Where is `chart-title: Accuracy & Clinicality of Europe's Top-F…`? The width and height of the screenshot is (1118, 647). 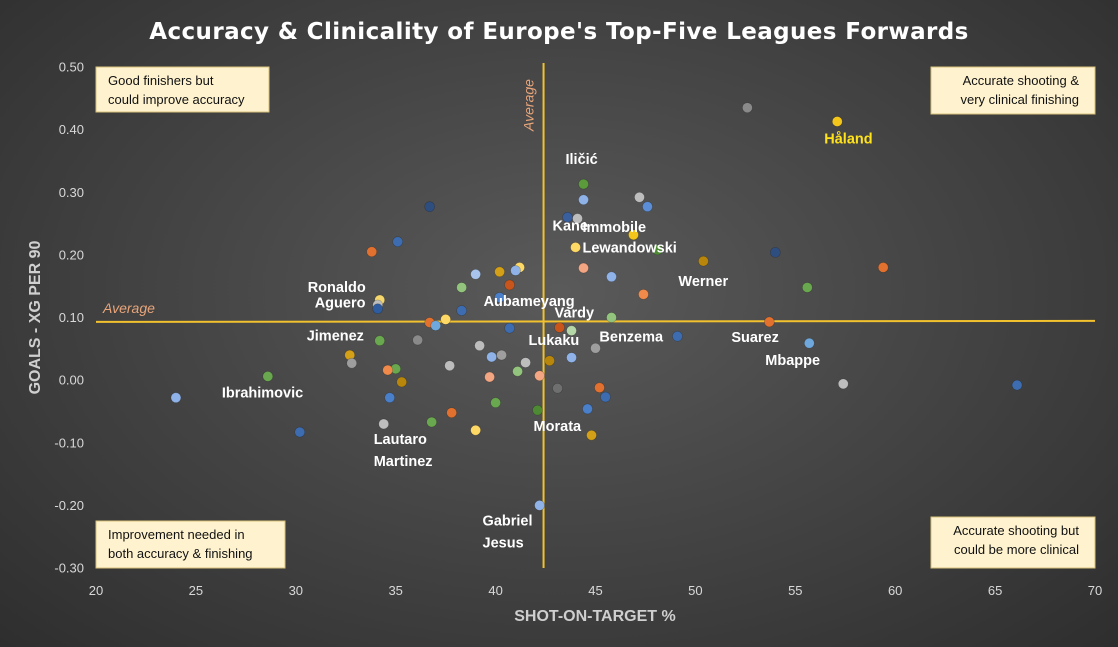 chart-title: Accuracy & Clinicality of Europe's Top-F… is located at coordinates (558, 32).